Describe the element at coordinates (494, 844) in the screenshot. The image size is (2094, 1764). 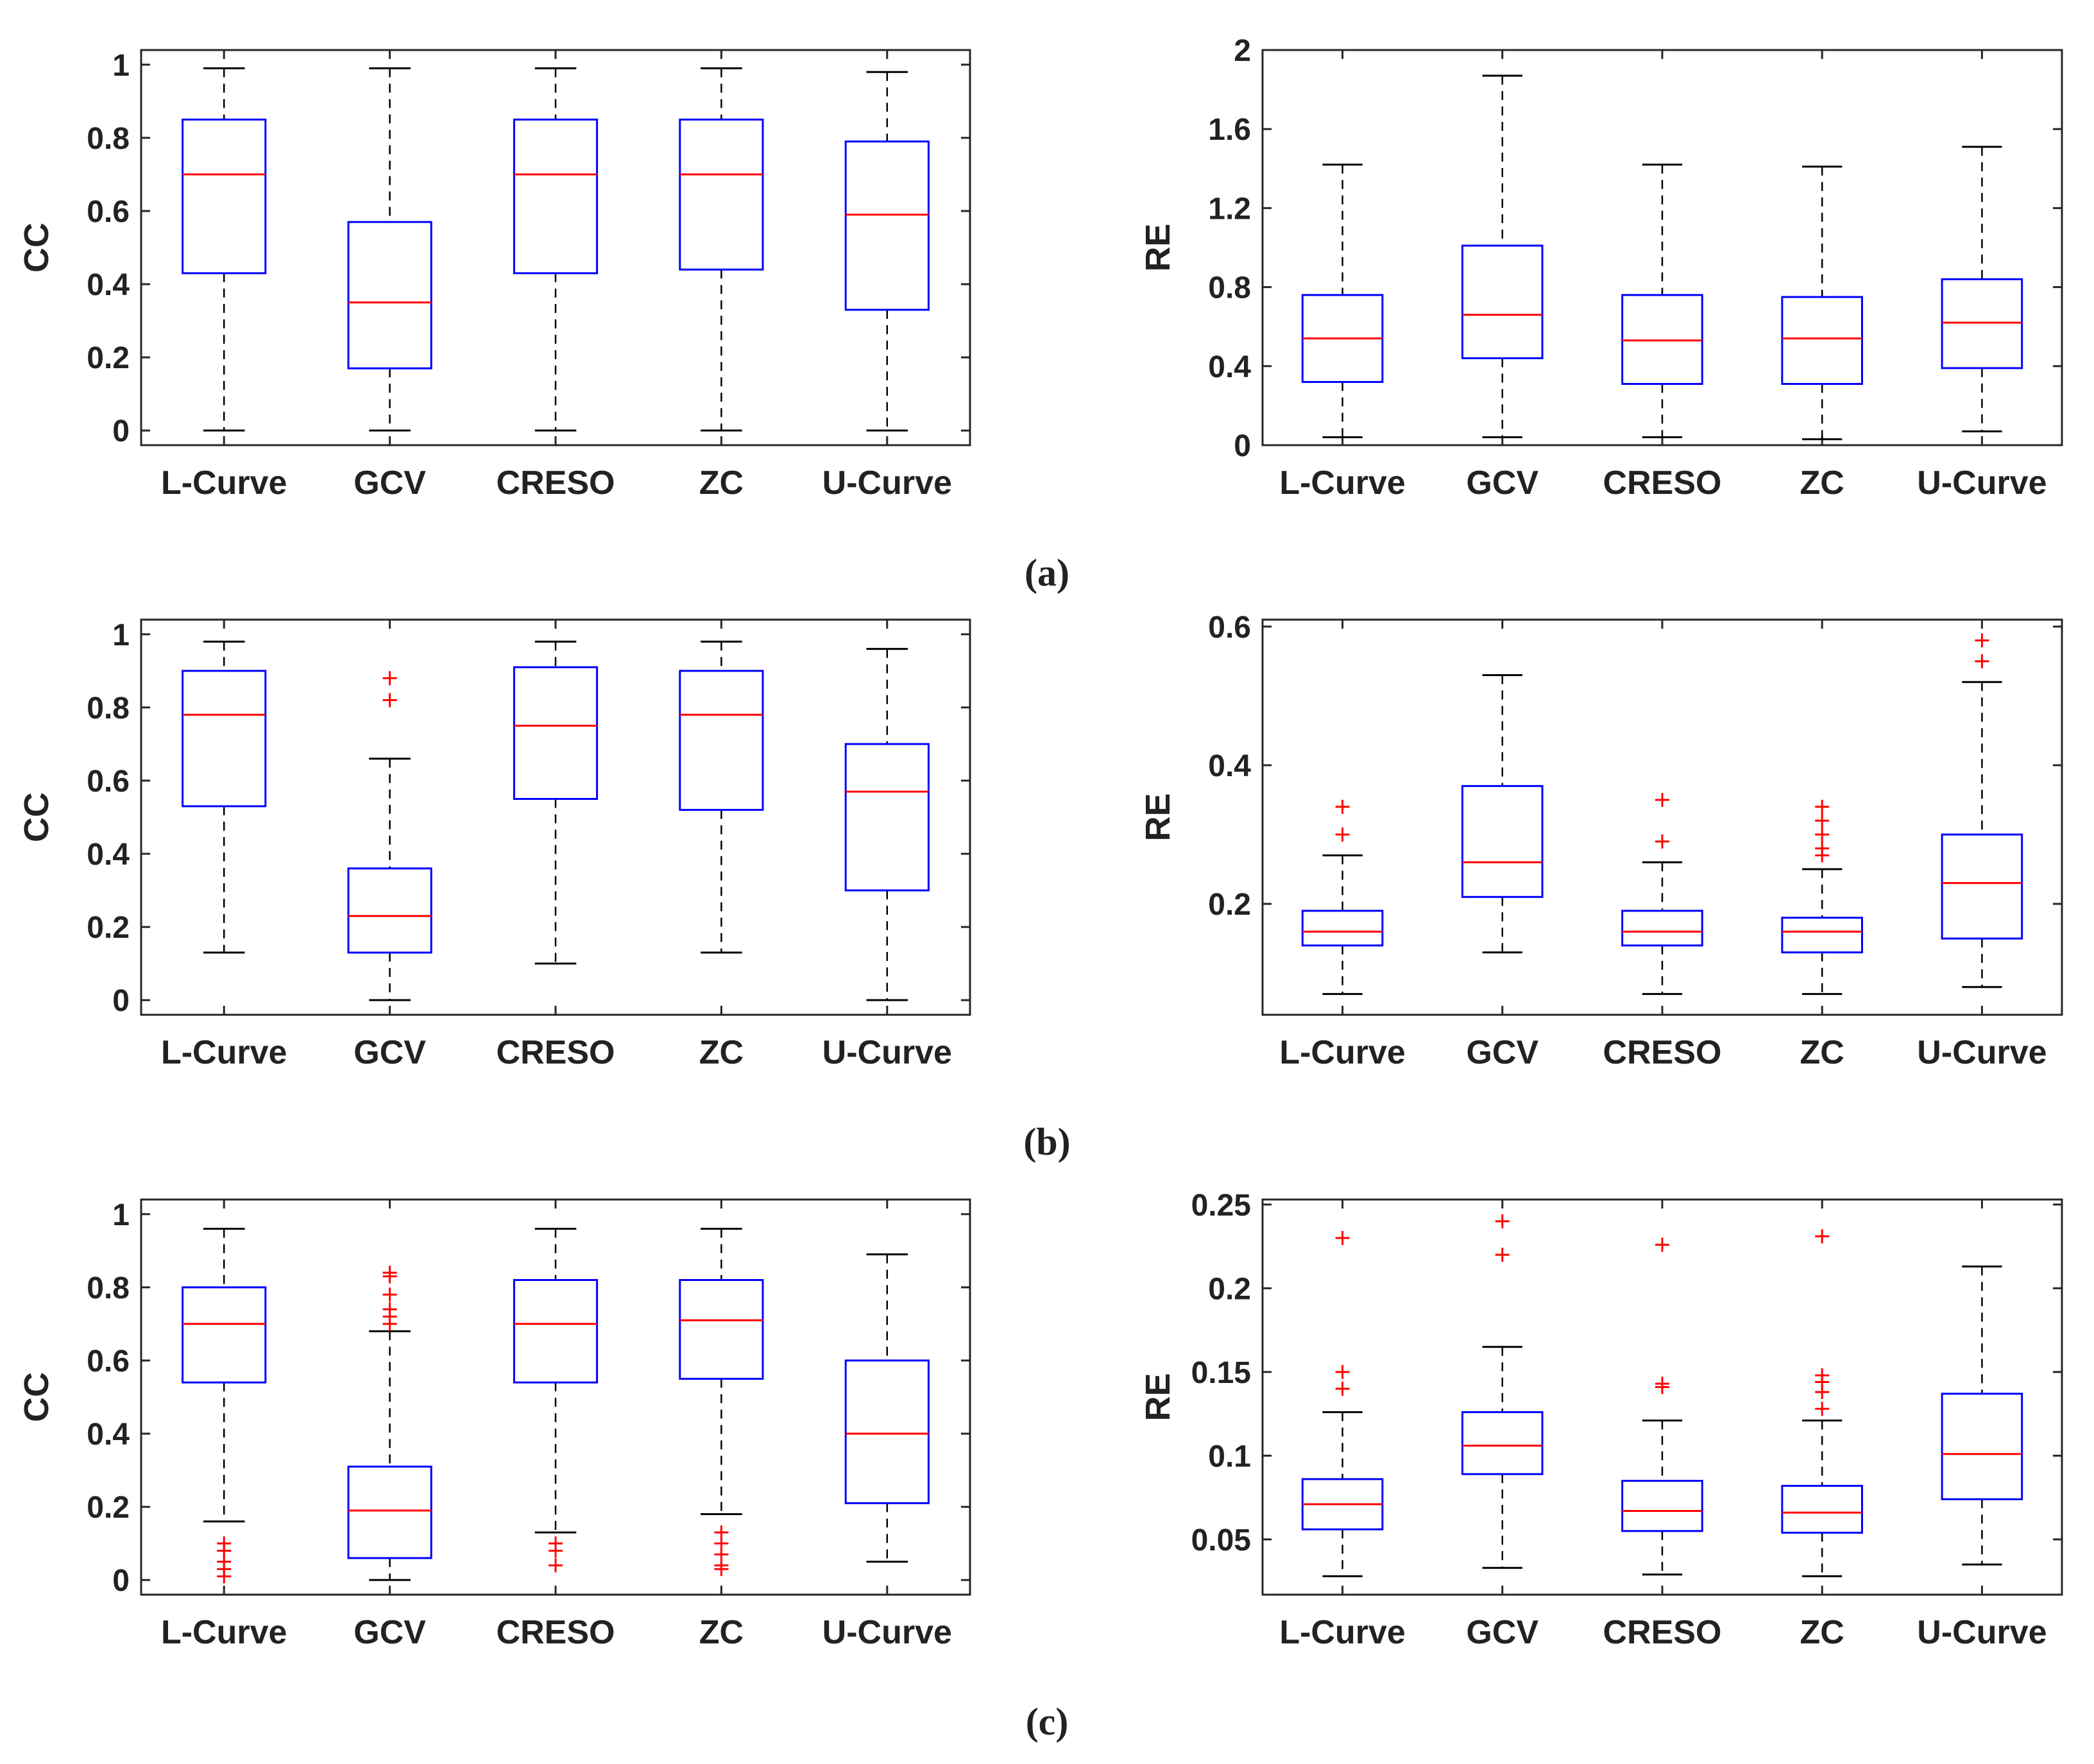
I see `chart-panel-3: 0 0.2 0.4 0.6 0.8 1 CC L-Curve GCV CRESO ZC U-Curve` at that location.